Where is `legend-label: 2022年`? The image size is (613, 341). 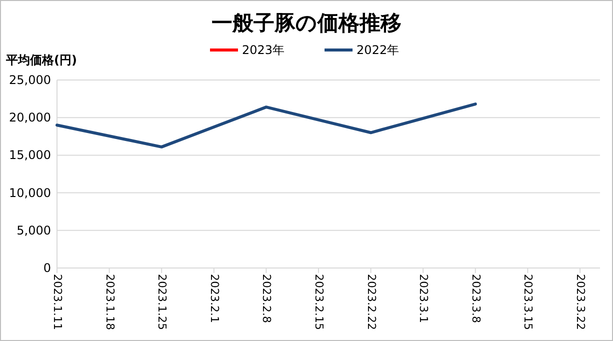
legend-label: 2022年 is located at coordinates (378, 50).